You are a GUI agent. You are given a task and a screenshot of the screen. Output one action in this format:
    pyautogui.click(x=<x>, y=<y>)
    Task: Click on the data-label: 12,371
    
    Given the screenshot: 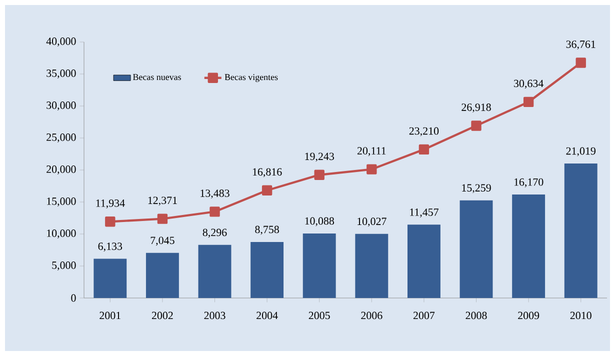 What is the action you would take?
    pyautogui.click(x=162, y=201)
    